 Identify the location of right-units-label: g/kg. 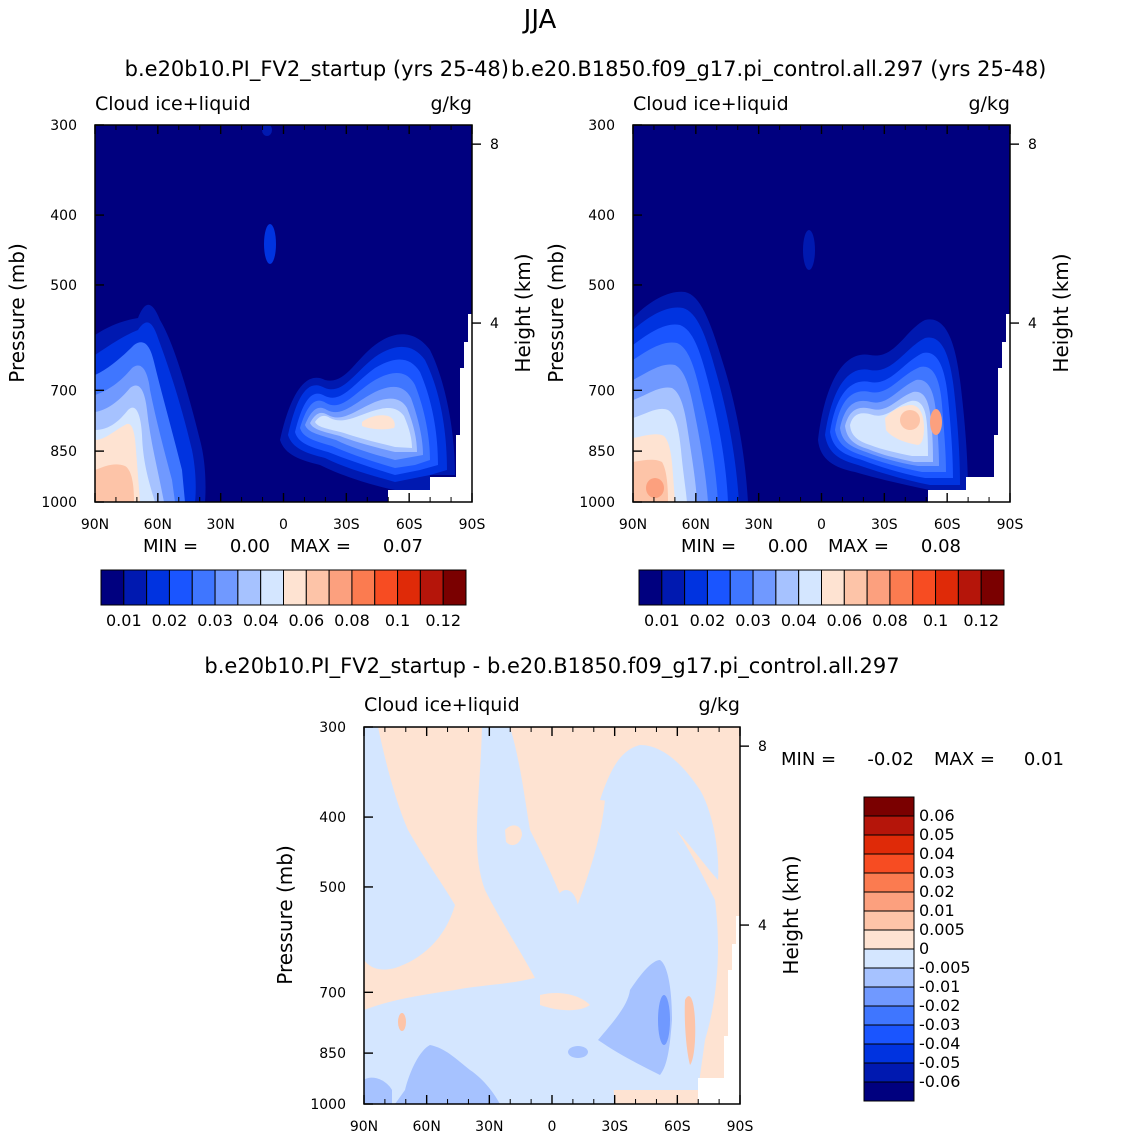
(989, 104).